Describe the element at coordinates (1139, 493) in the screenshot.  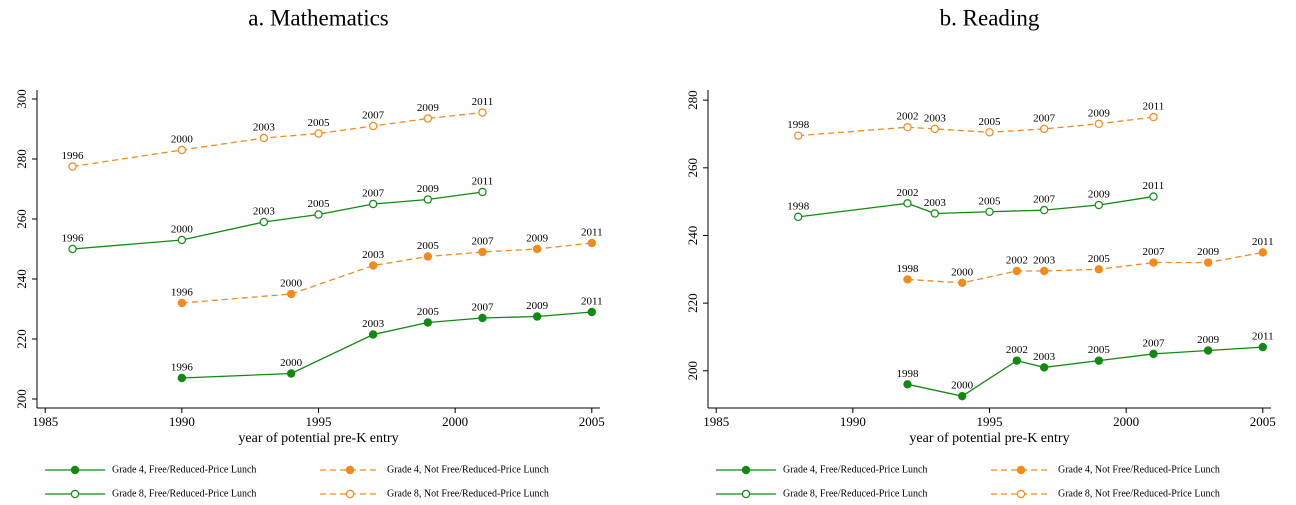
I see `legend-label: Grade 8, Not Free/Reduced-Price Lunch` at that location.